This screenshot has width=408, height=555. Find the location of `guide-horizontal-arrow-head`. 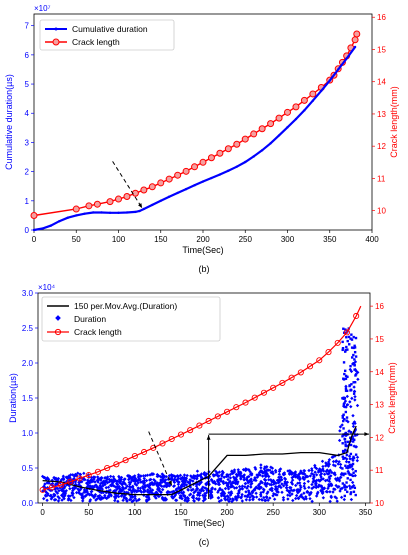

guide-horizontal-arrow-head is located at coordinates (366, 434).